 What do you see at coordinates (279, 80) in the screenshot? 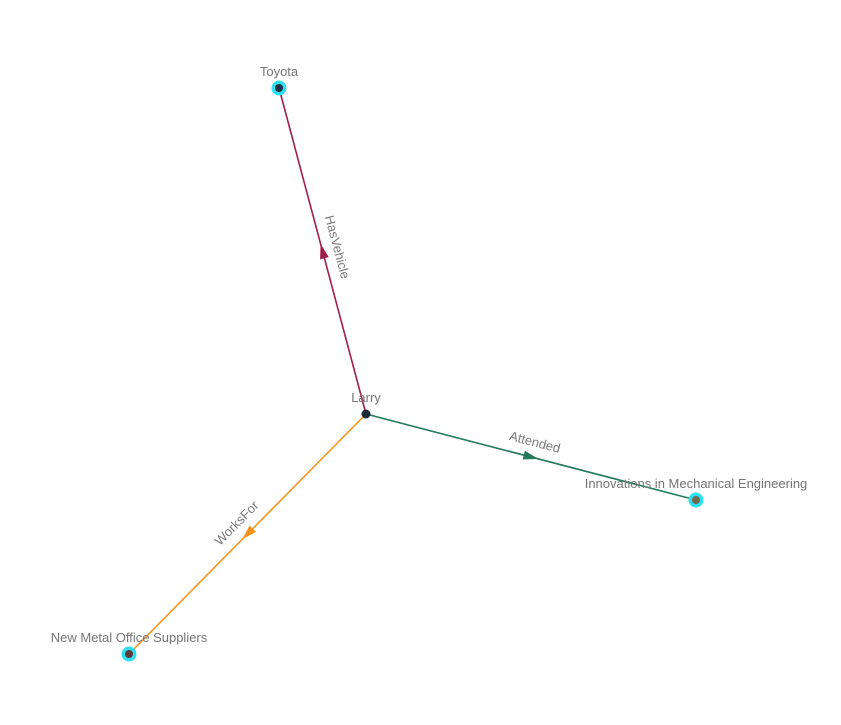
I see `node-toyota: Toyota` at bounding box center [279, 80].